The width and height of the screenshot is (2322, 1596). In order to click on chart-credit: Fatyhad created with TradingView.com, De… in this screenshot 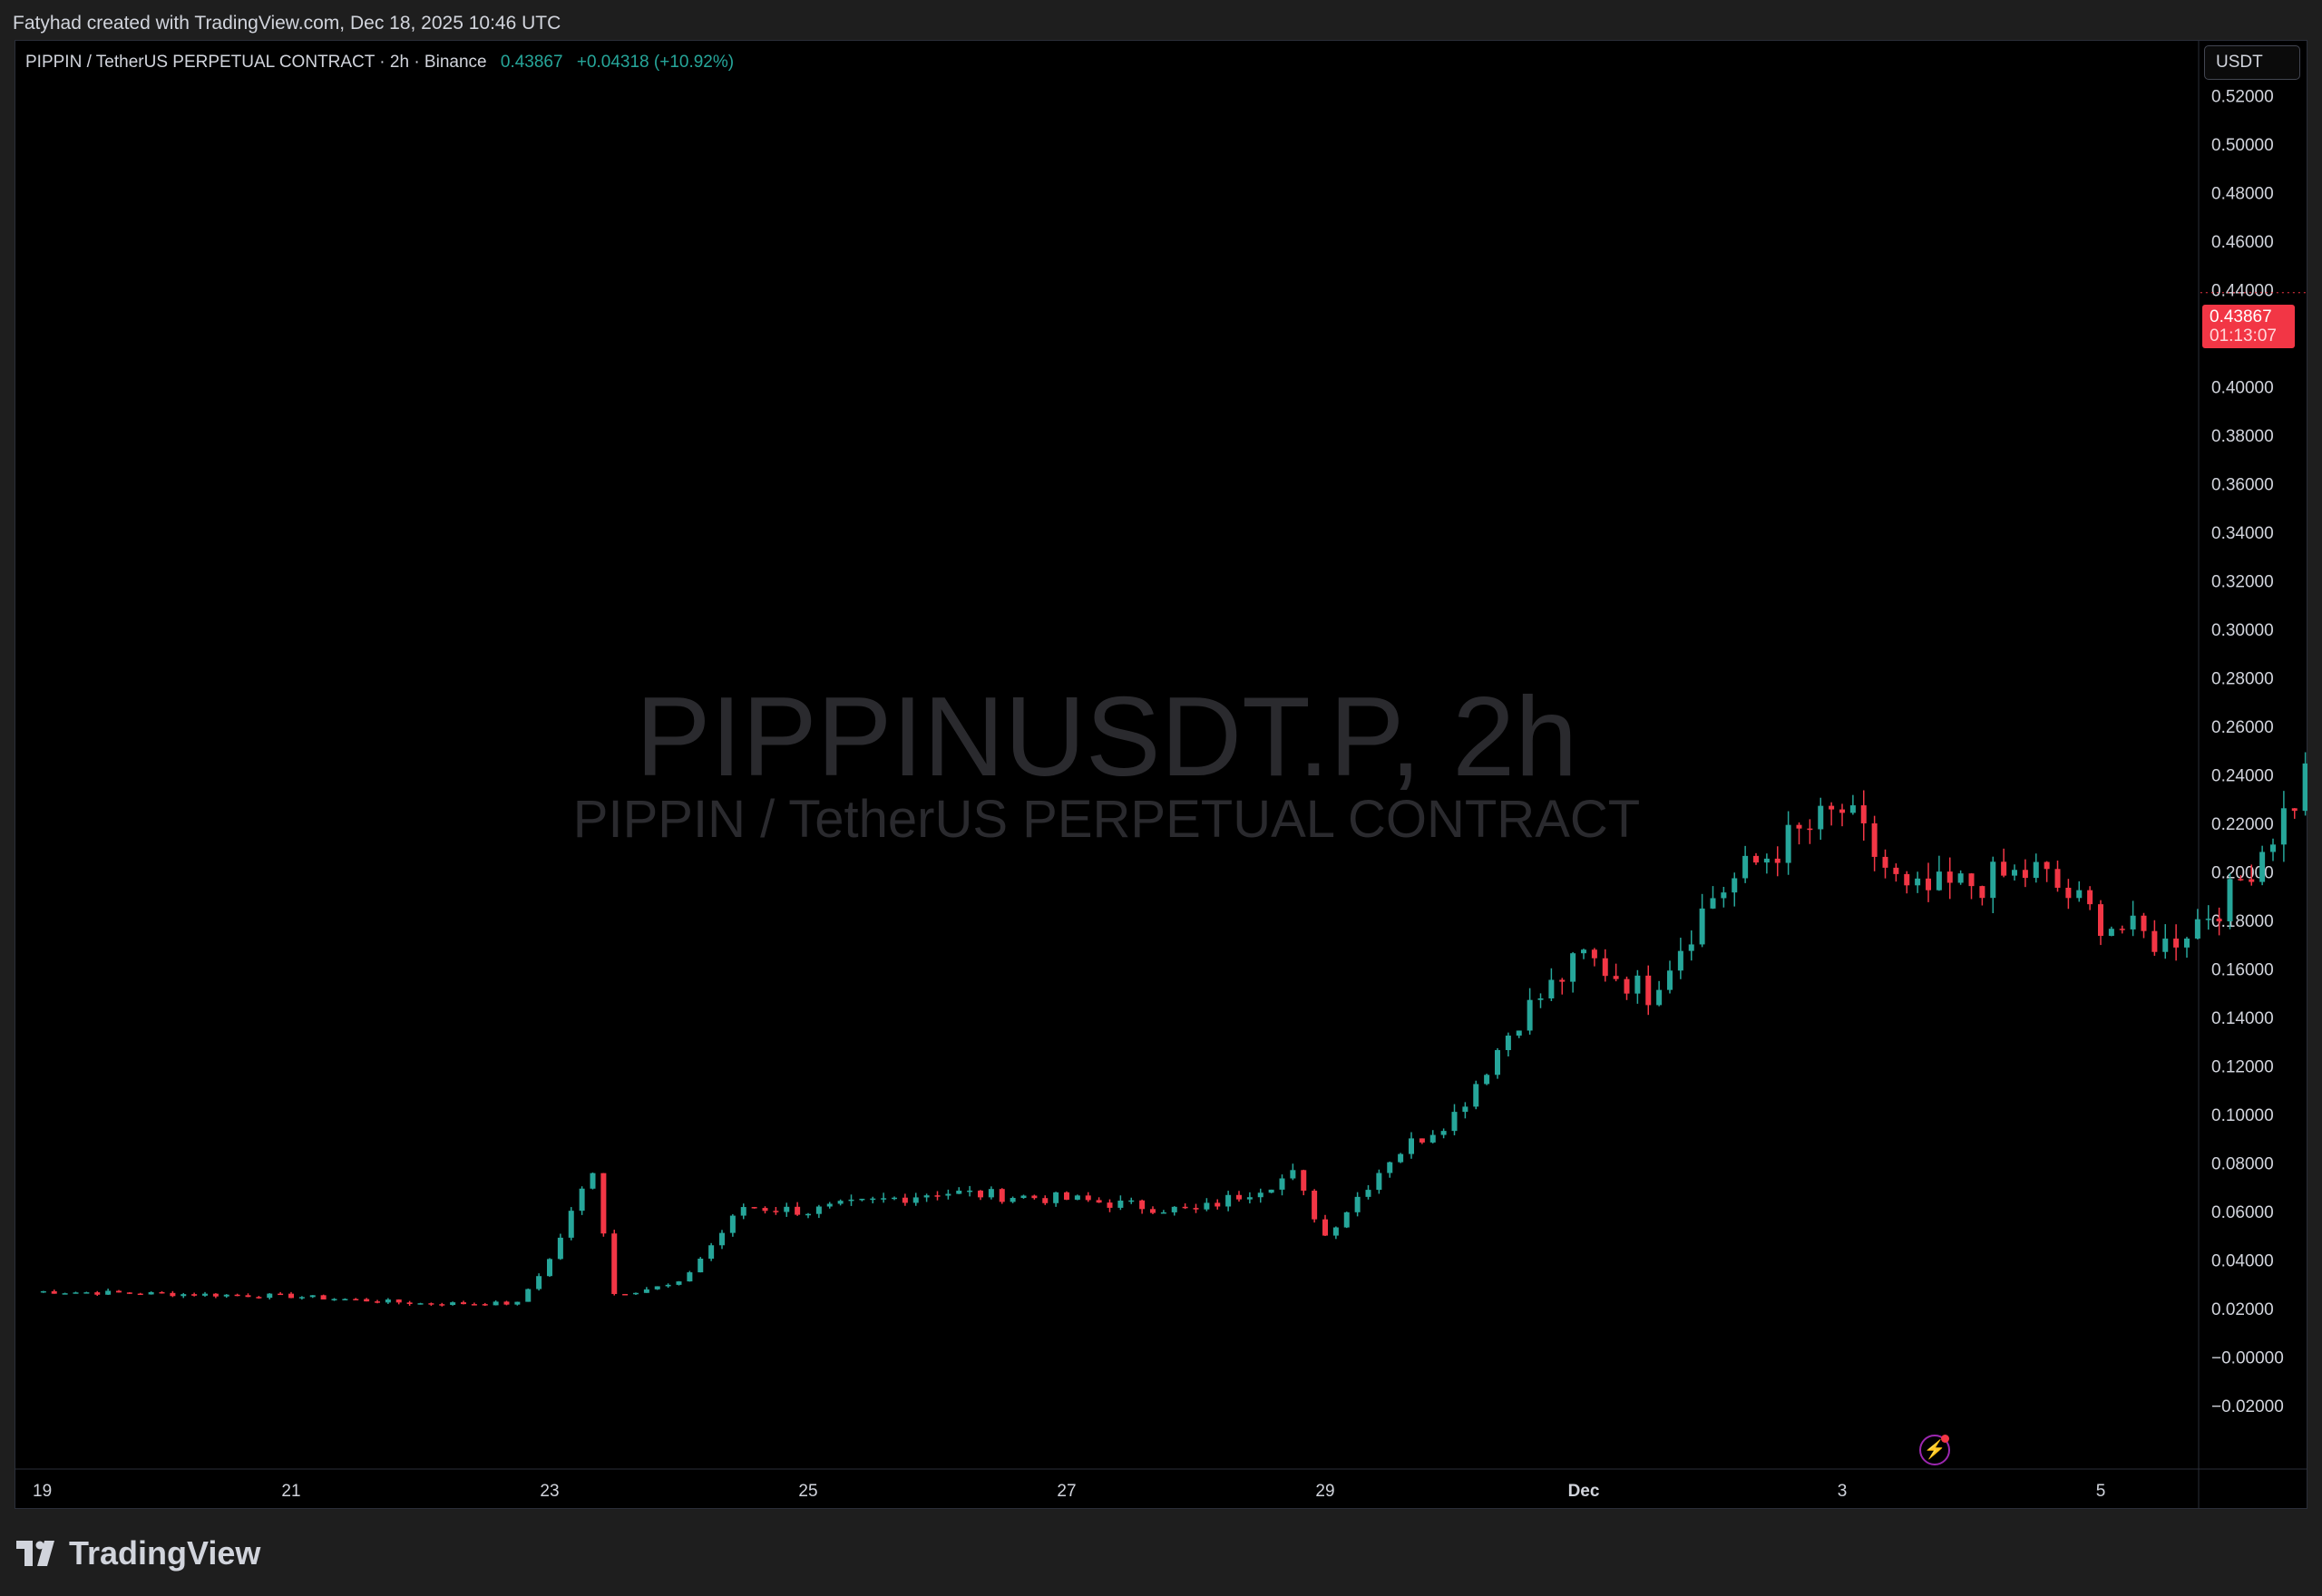, I will do `click(287, 23)`.